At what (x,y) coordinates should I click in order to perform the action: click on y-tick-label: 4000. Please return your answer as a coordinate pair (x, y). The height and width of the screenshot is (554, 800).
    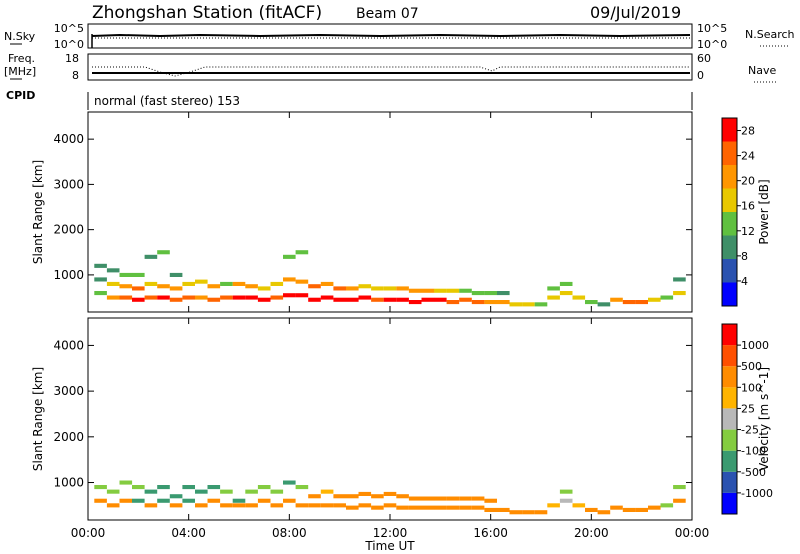
    Looking at the image, I should click on (68, 345).